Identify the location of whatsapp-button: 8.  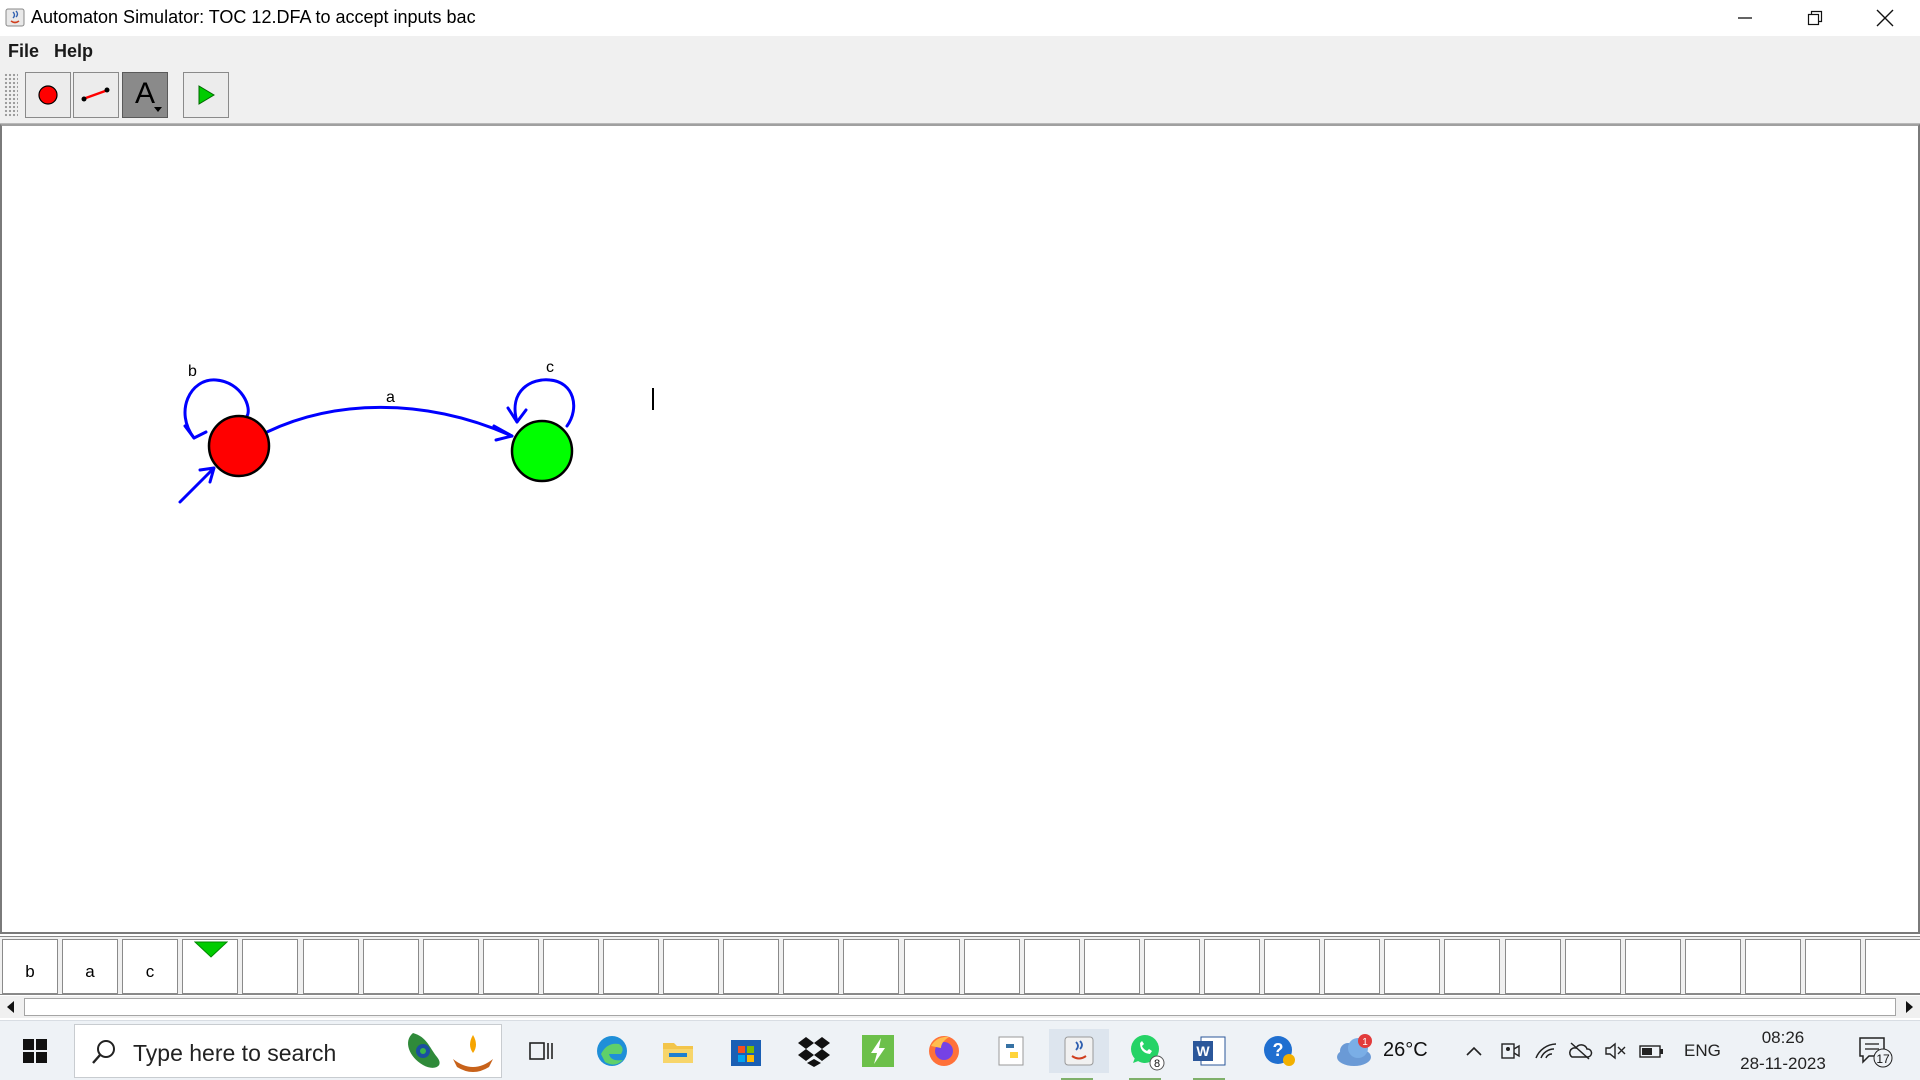
(1147, 1054).